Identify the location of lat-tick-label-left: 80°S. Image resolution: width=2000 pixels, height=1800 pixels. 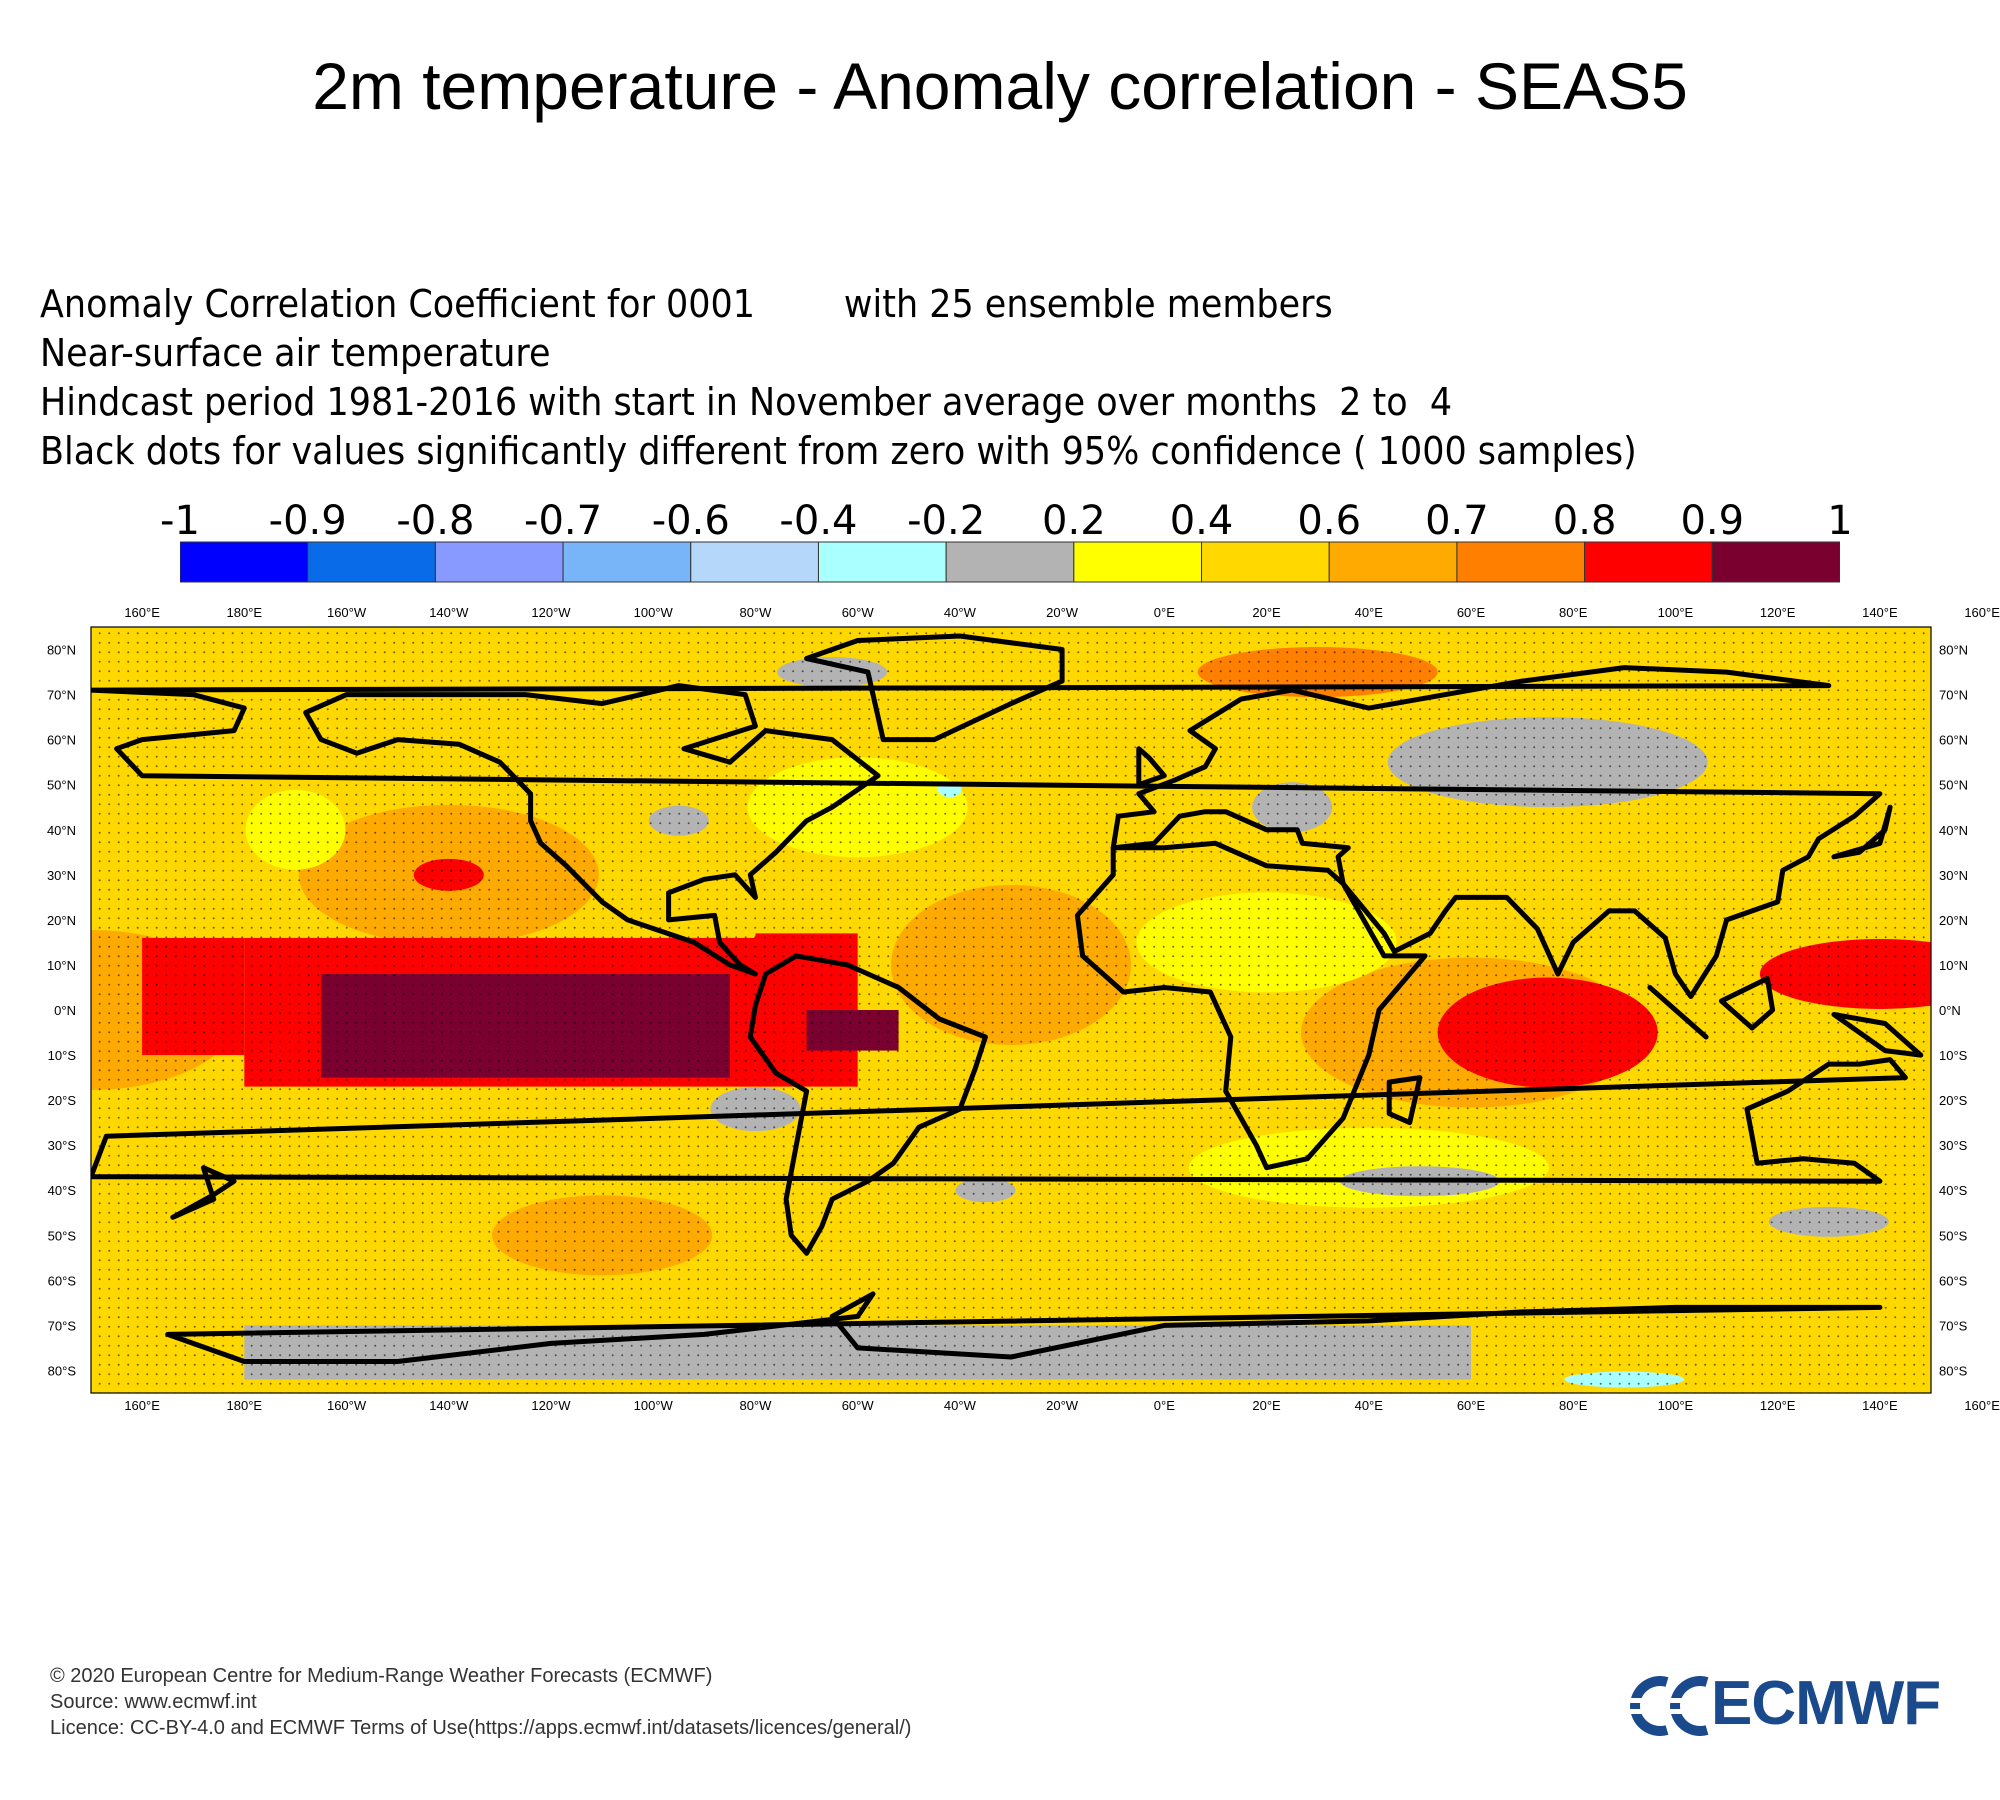
(62, 1370).